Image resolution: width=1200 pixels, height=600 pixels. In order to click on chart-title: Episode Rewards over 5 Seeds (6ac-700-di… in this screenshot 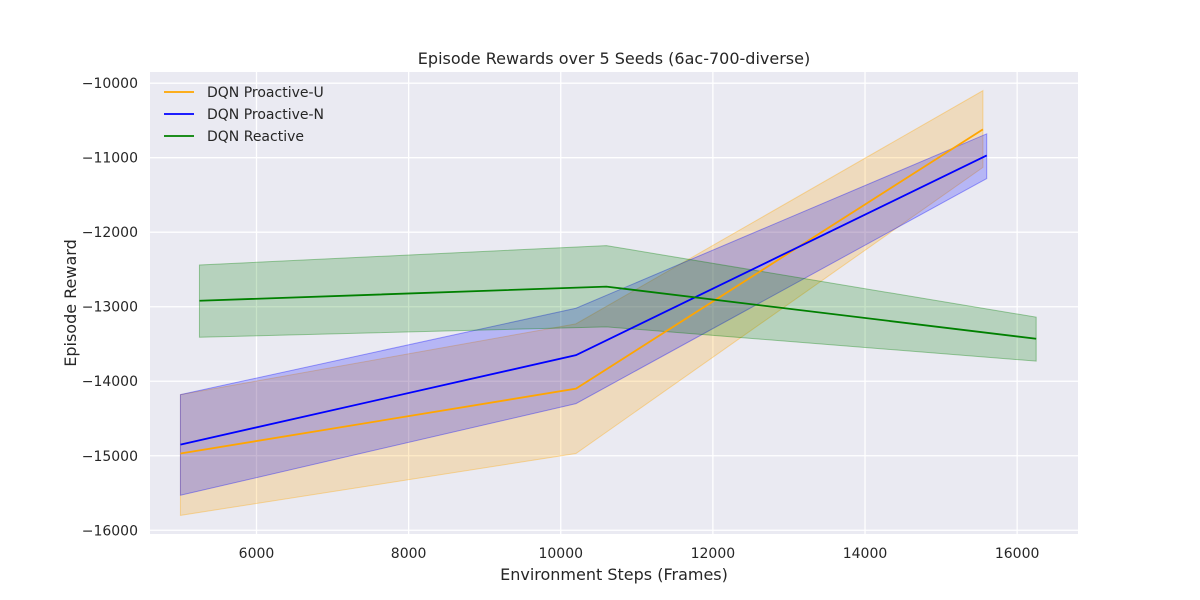, I will do `click(614, 58)`.